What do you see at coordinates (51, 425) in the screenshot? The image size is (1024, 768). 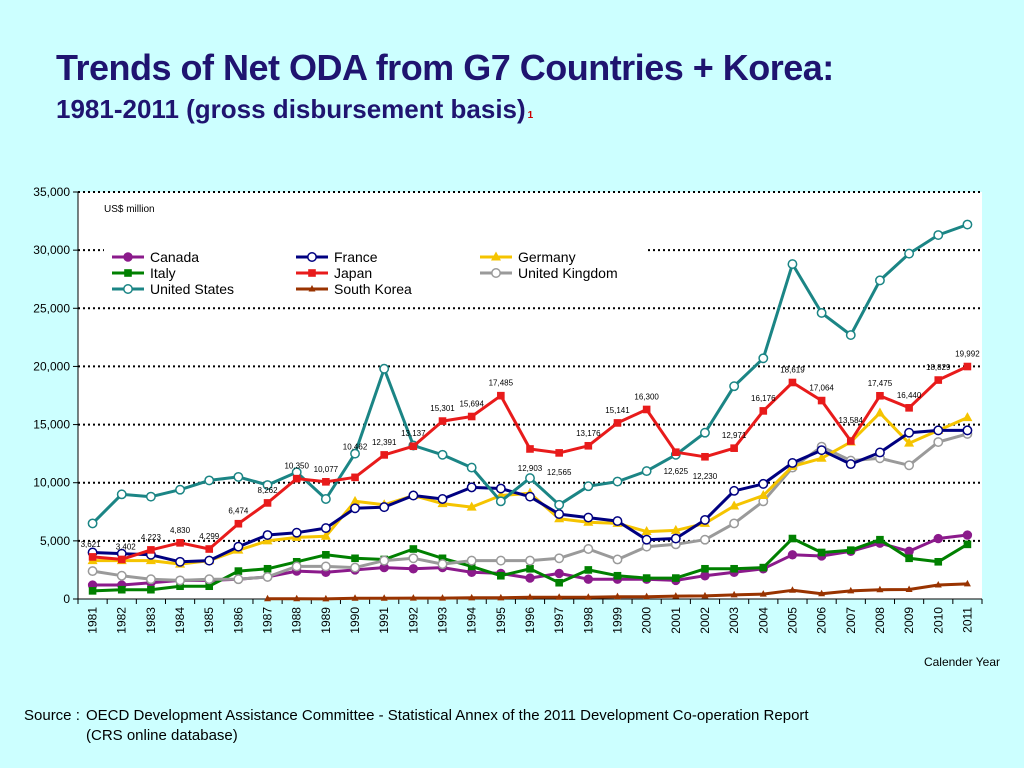 I see `y-tick-label: 15,000` at bounding box center [51, 425].